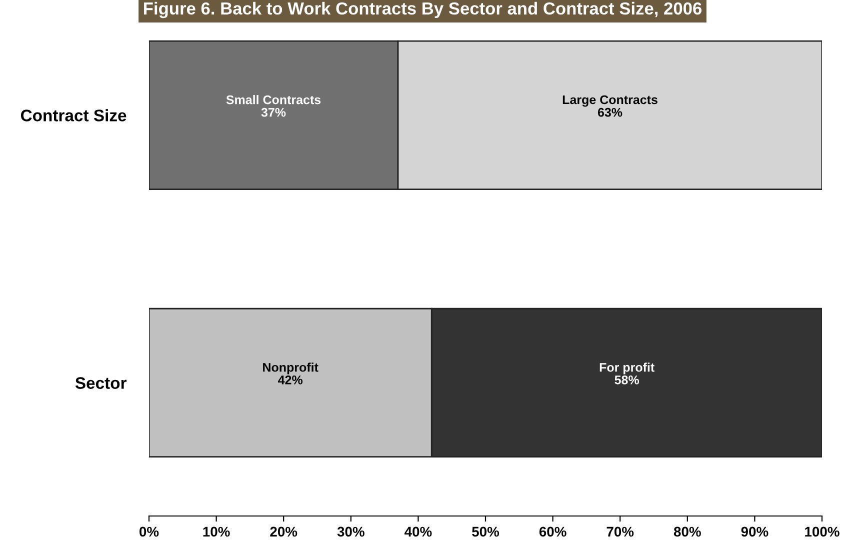 The width and height of the screenshot is (845, 560). Describe the element at coordinates (101, 383) in the screenshot. I see `y-tick-label: Sector` at that location.